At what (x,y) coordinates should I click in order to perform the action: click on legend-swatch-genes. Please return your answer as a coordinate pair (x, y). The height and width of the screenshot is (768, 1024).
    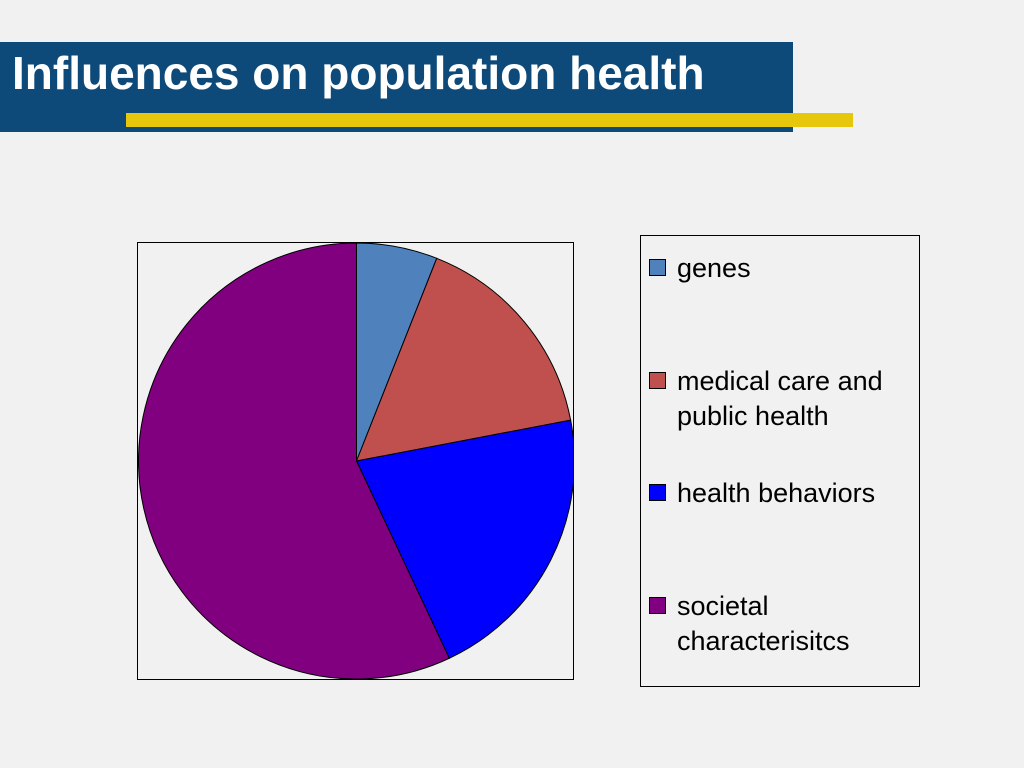
    Looking at the image, I should click on (657, 267).